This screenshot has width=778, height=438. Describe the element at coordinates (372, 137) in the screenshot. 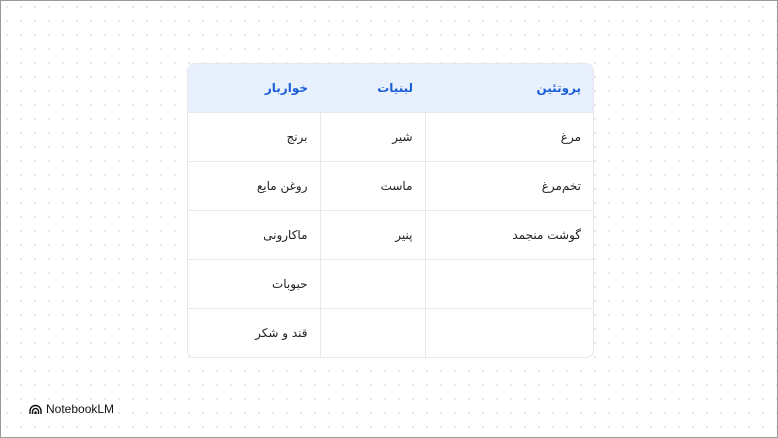

I see `table-cell: شیر` at that location.